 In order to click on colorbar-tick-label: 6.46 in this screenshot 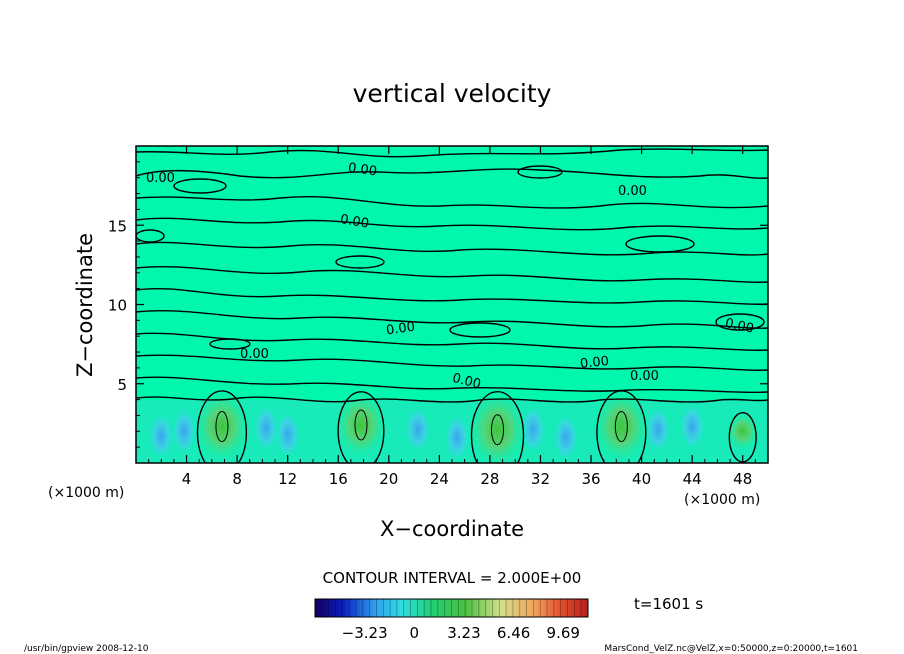, I will do `click(513, 633)`.